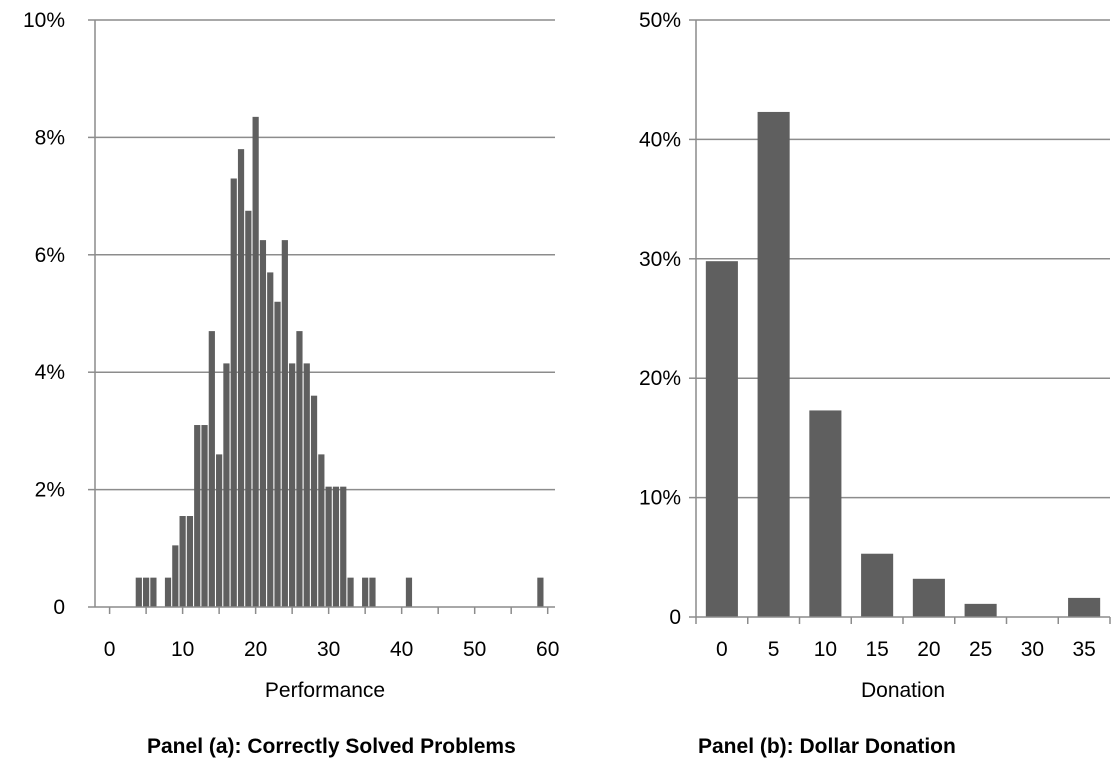  What do you see at coordinates (50, 372) in the screenshot?
I see `y-tick-label: 4%` at bounding box center [50, 372].